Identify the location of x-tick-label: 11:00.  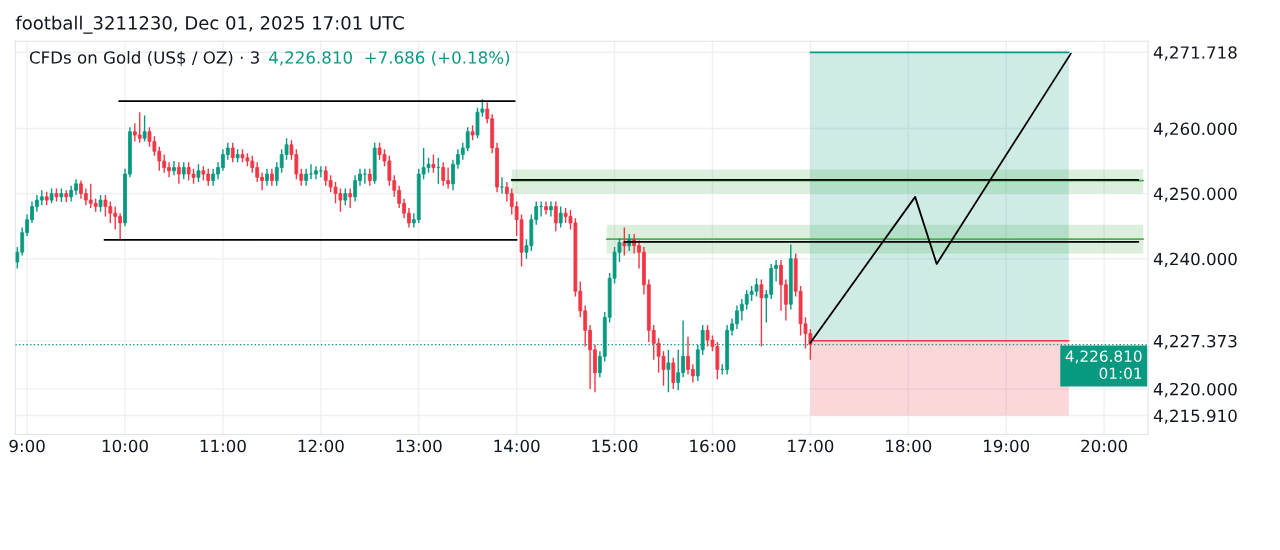
(223, 446).